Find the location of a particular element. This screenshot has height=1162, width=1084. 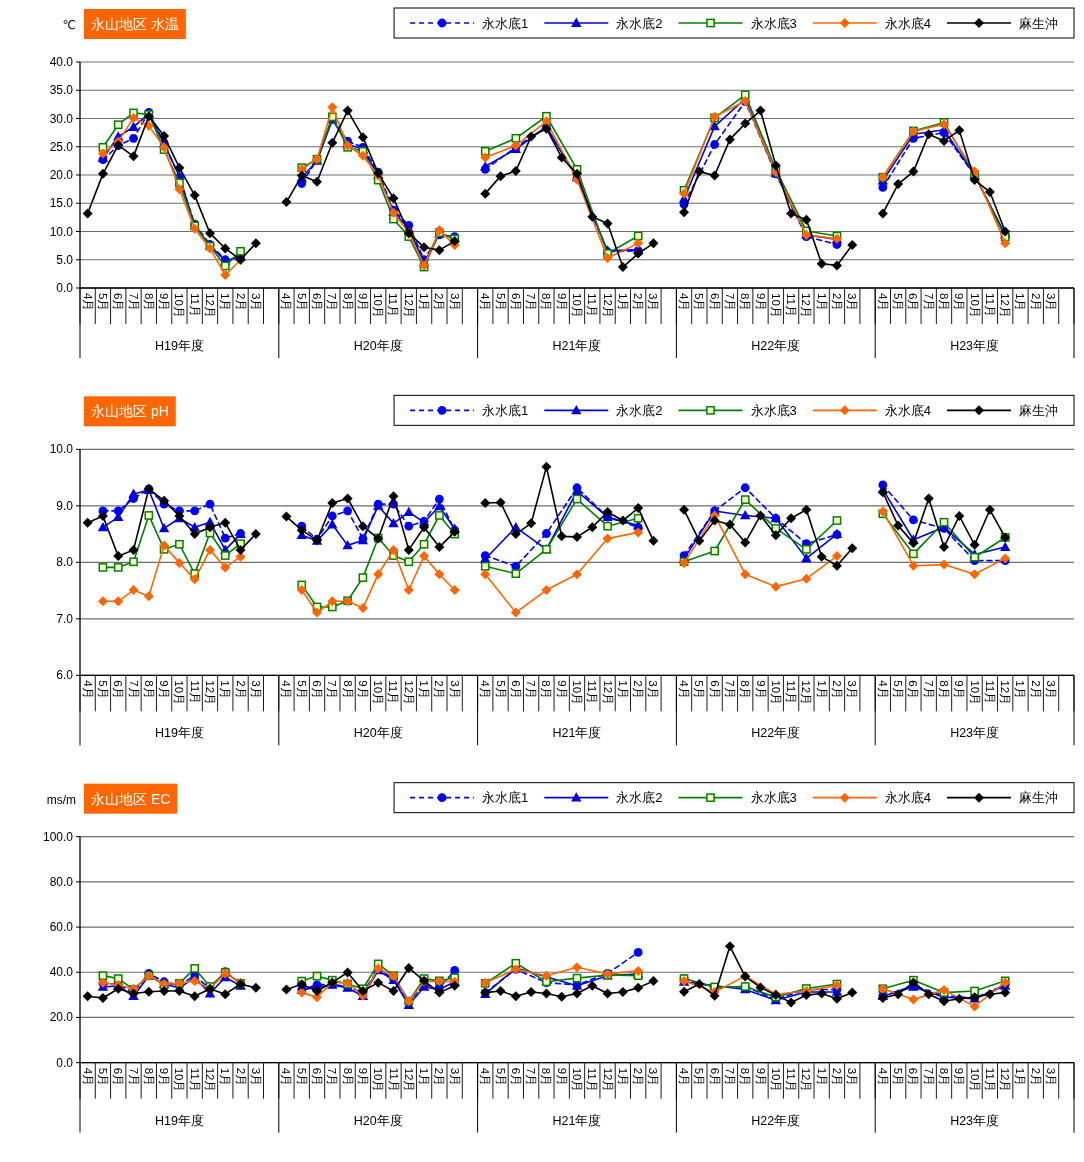

legend-label: 永水底4 is located at coordinates (907, 798).